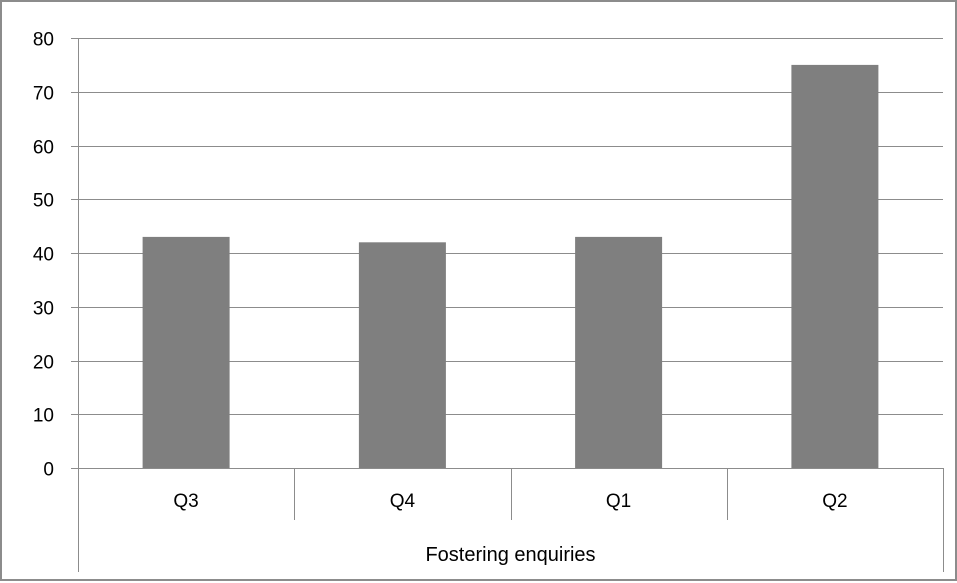  I want to click on bar-q2, so click(835, 266).